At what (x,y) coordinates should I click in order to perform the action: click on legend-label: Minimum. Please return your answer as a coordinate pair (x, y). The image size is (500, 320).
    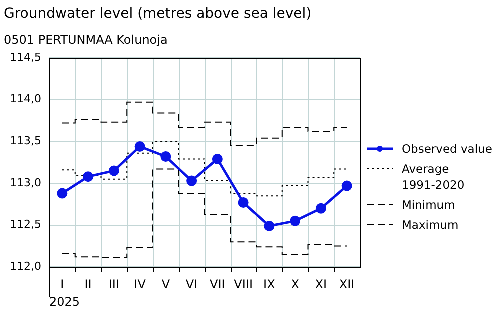
    Looking at the image, I should click on (429, 205).